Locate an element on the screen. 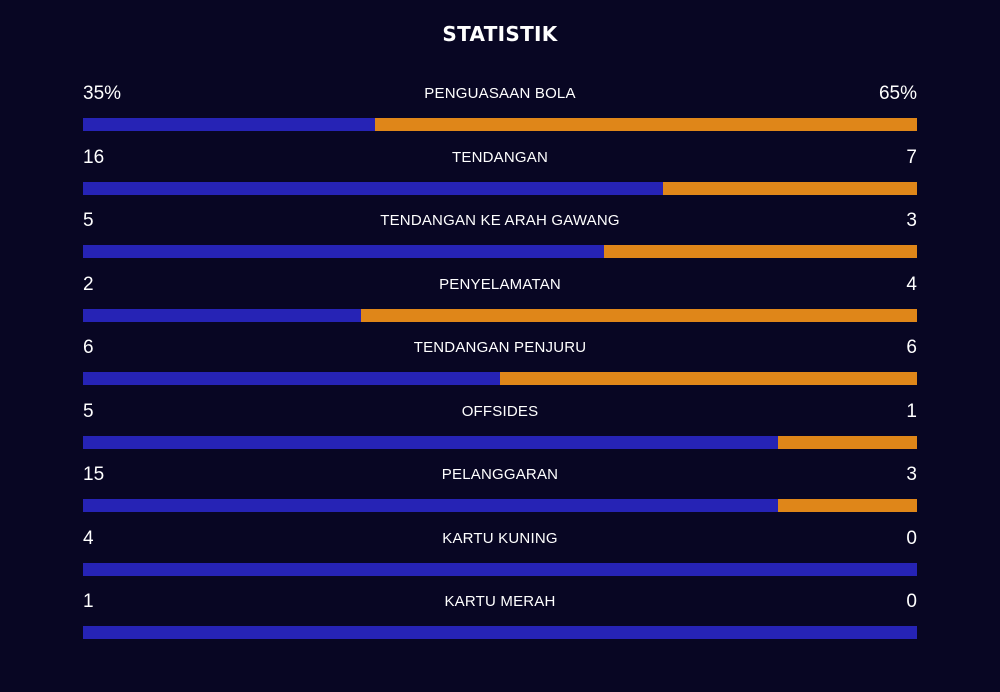 This screenshot has width=1000, height=692. stat-label: KARTU KUNING is located at coordinates (500, 538).